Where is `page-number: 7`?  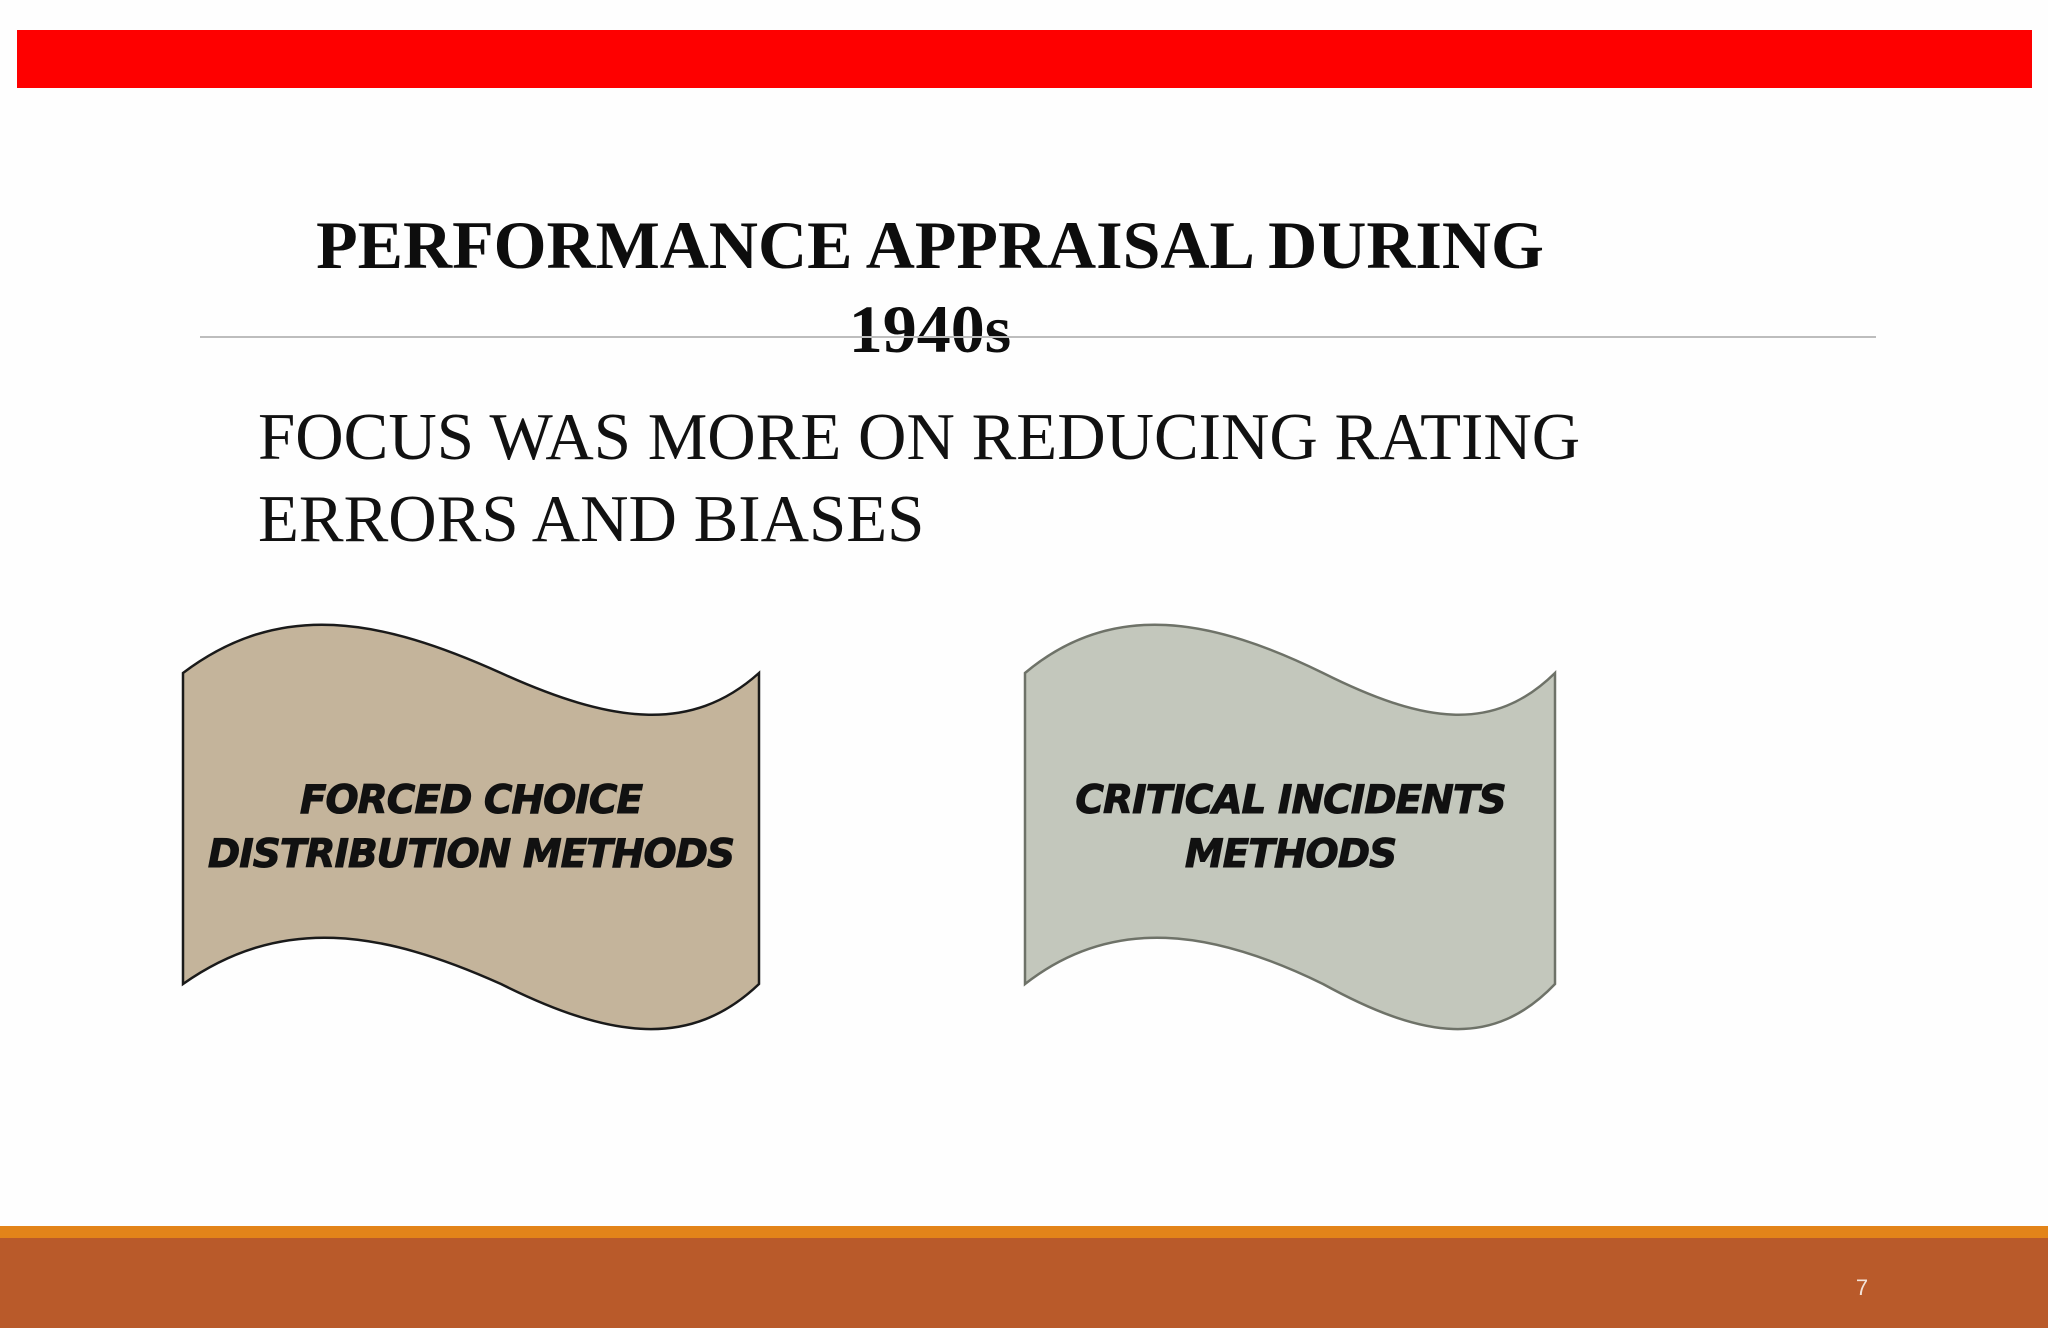 page-number: 7 is located at coordinates (1862, 1287).